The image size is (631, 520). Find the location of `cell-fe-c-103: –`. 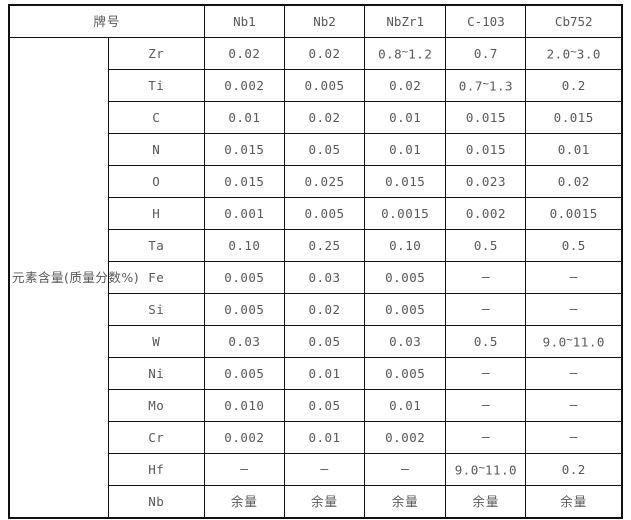

cell-fe-c-103: – is located at coordinates (486, 277).